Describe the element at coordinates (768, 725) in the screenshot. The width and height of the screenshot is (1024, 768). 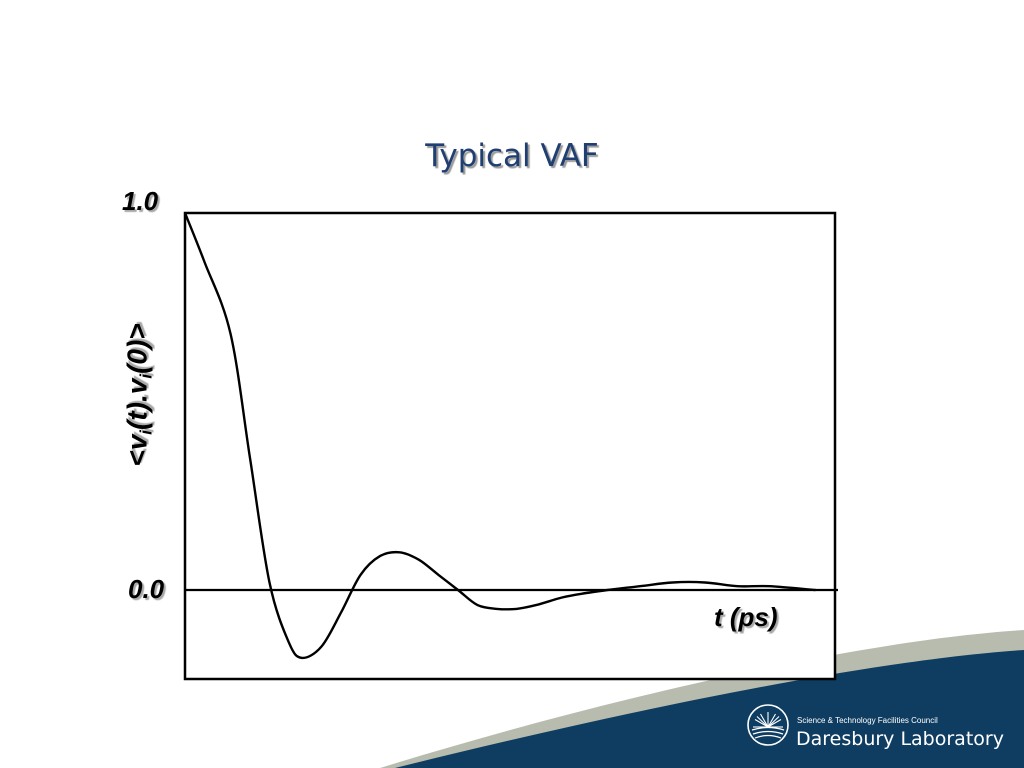
I see `sunburst-logo-icon` at that location.